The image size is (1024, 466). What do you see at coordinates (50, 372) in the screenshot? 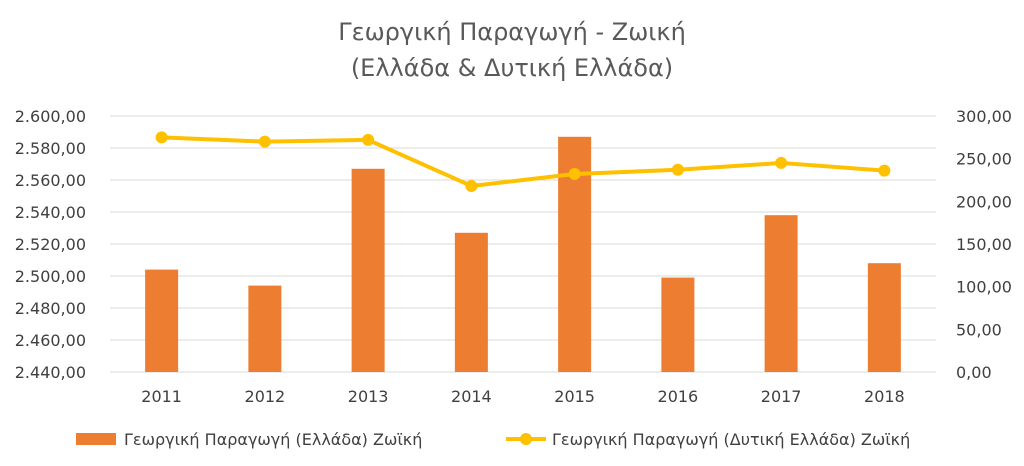
I see `left-axis-tick-label: 2.440,00` at bounding box center [50, 372].